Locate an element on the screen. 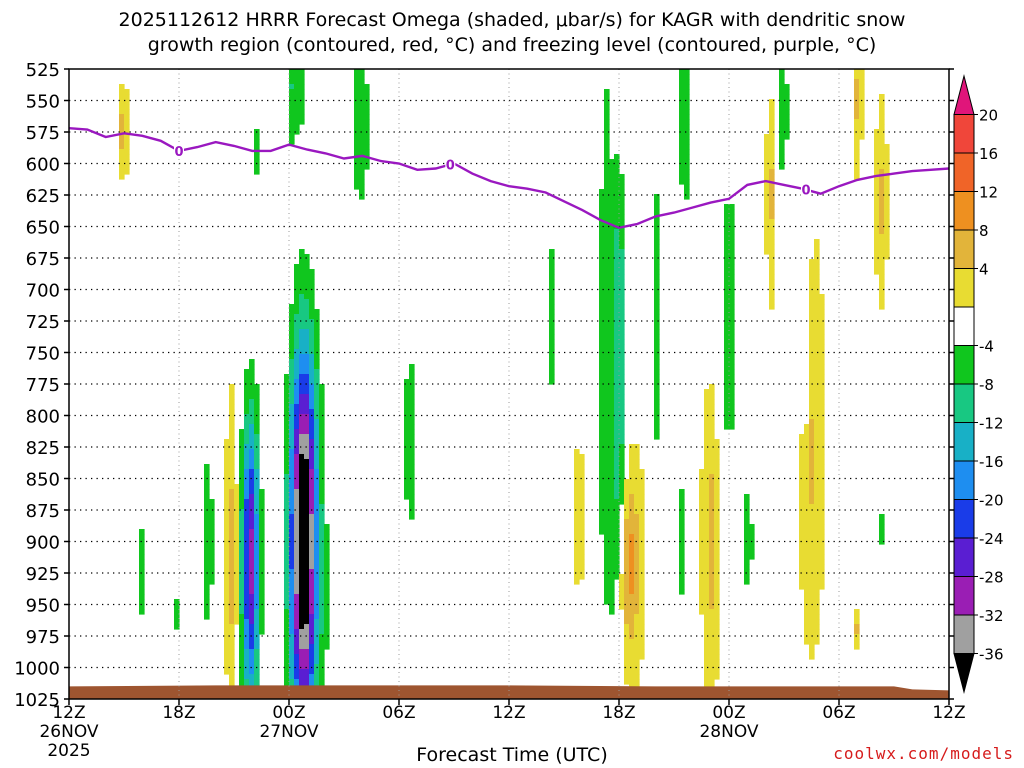 The image size is (1024, 768). y-tick-label: 750 is located at coordinates (43, 354).